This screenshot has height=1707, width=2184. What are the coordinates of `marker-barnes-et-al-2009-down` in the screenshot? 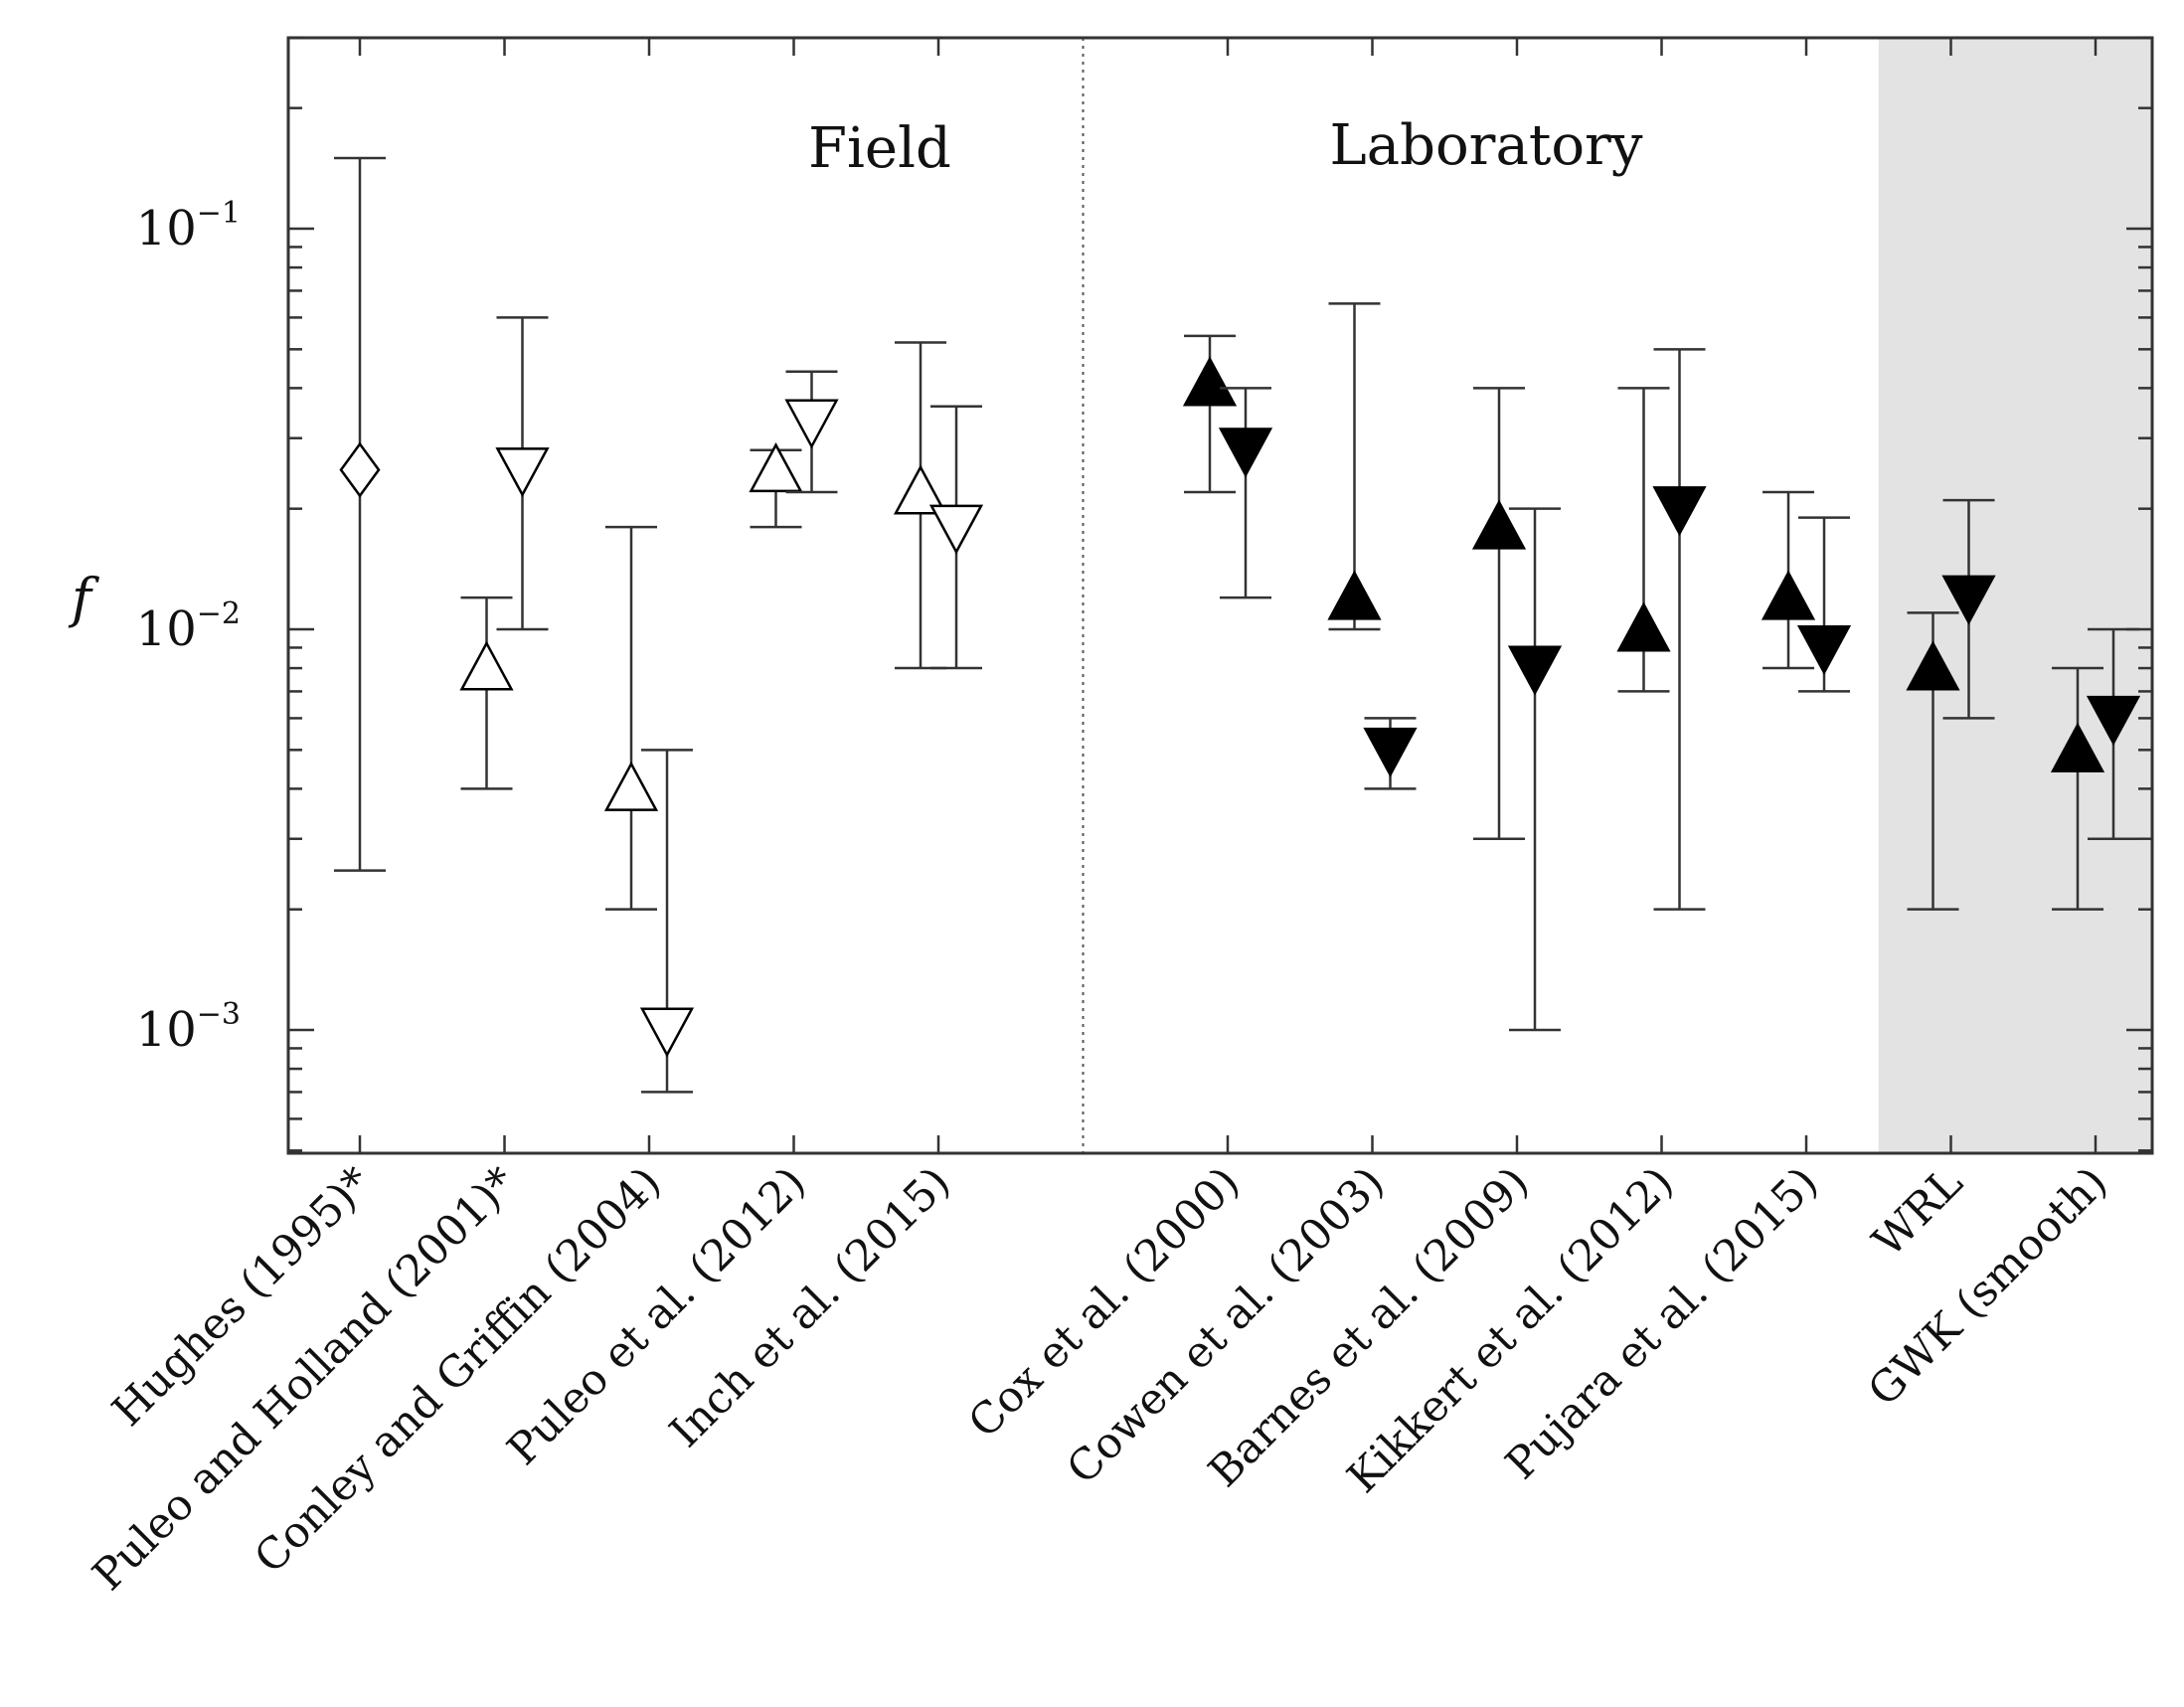 It's located at (1535, 670).